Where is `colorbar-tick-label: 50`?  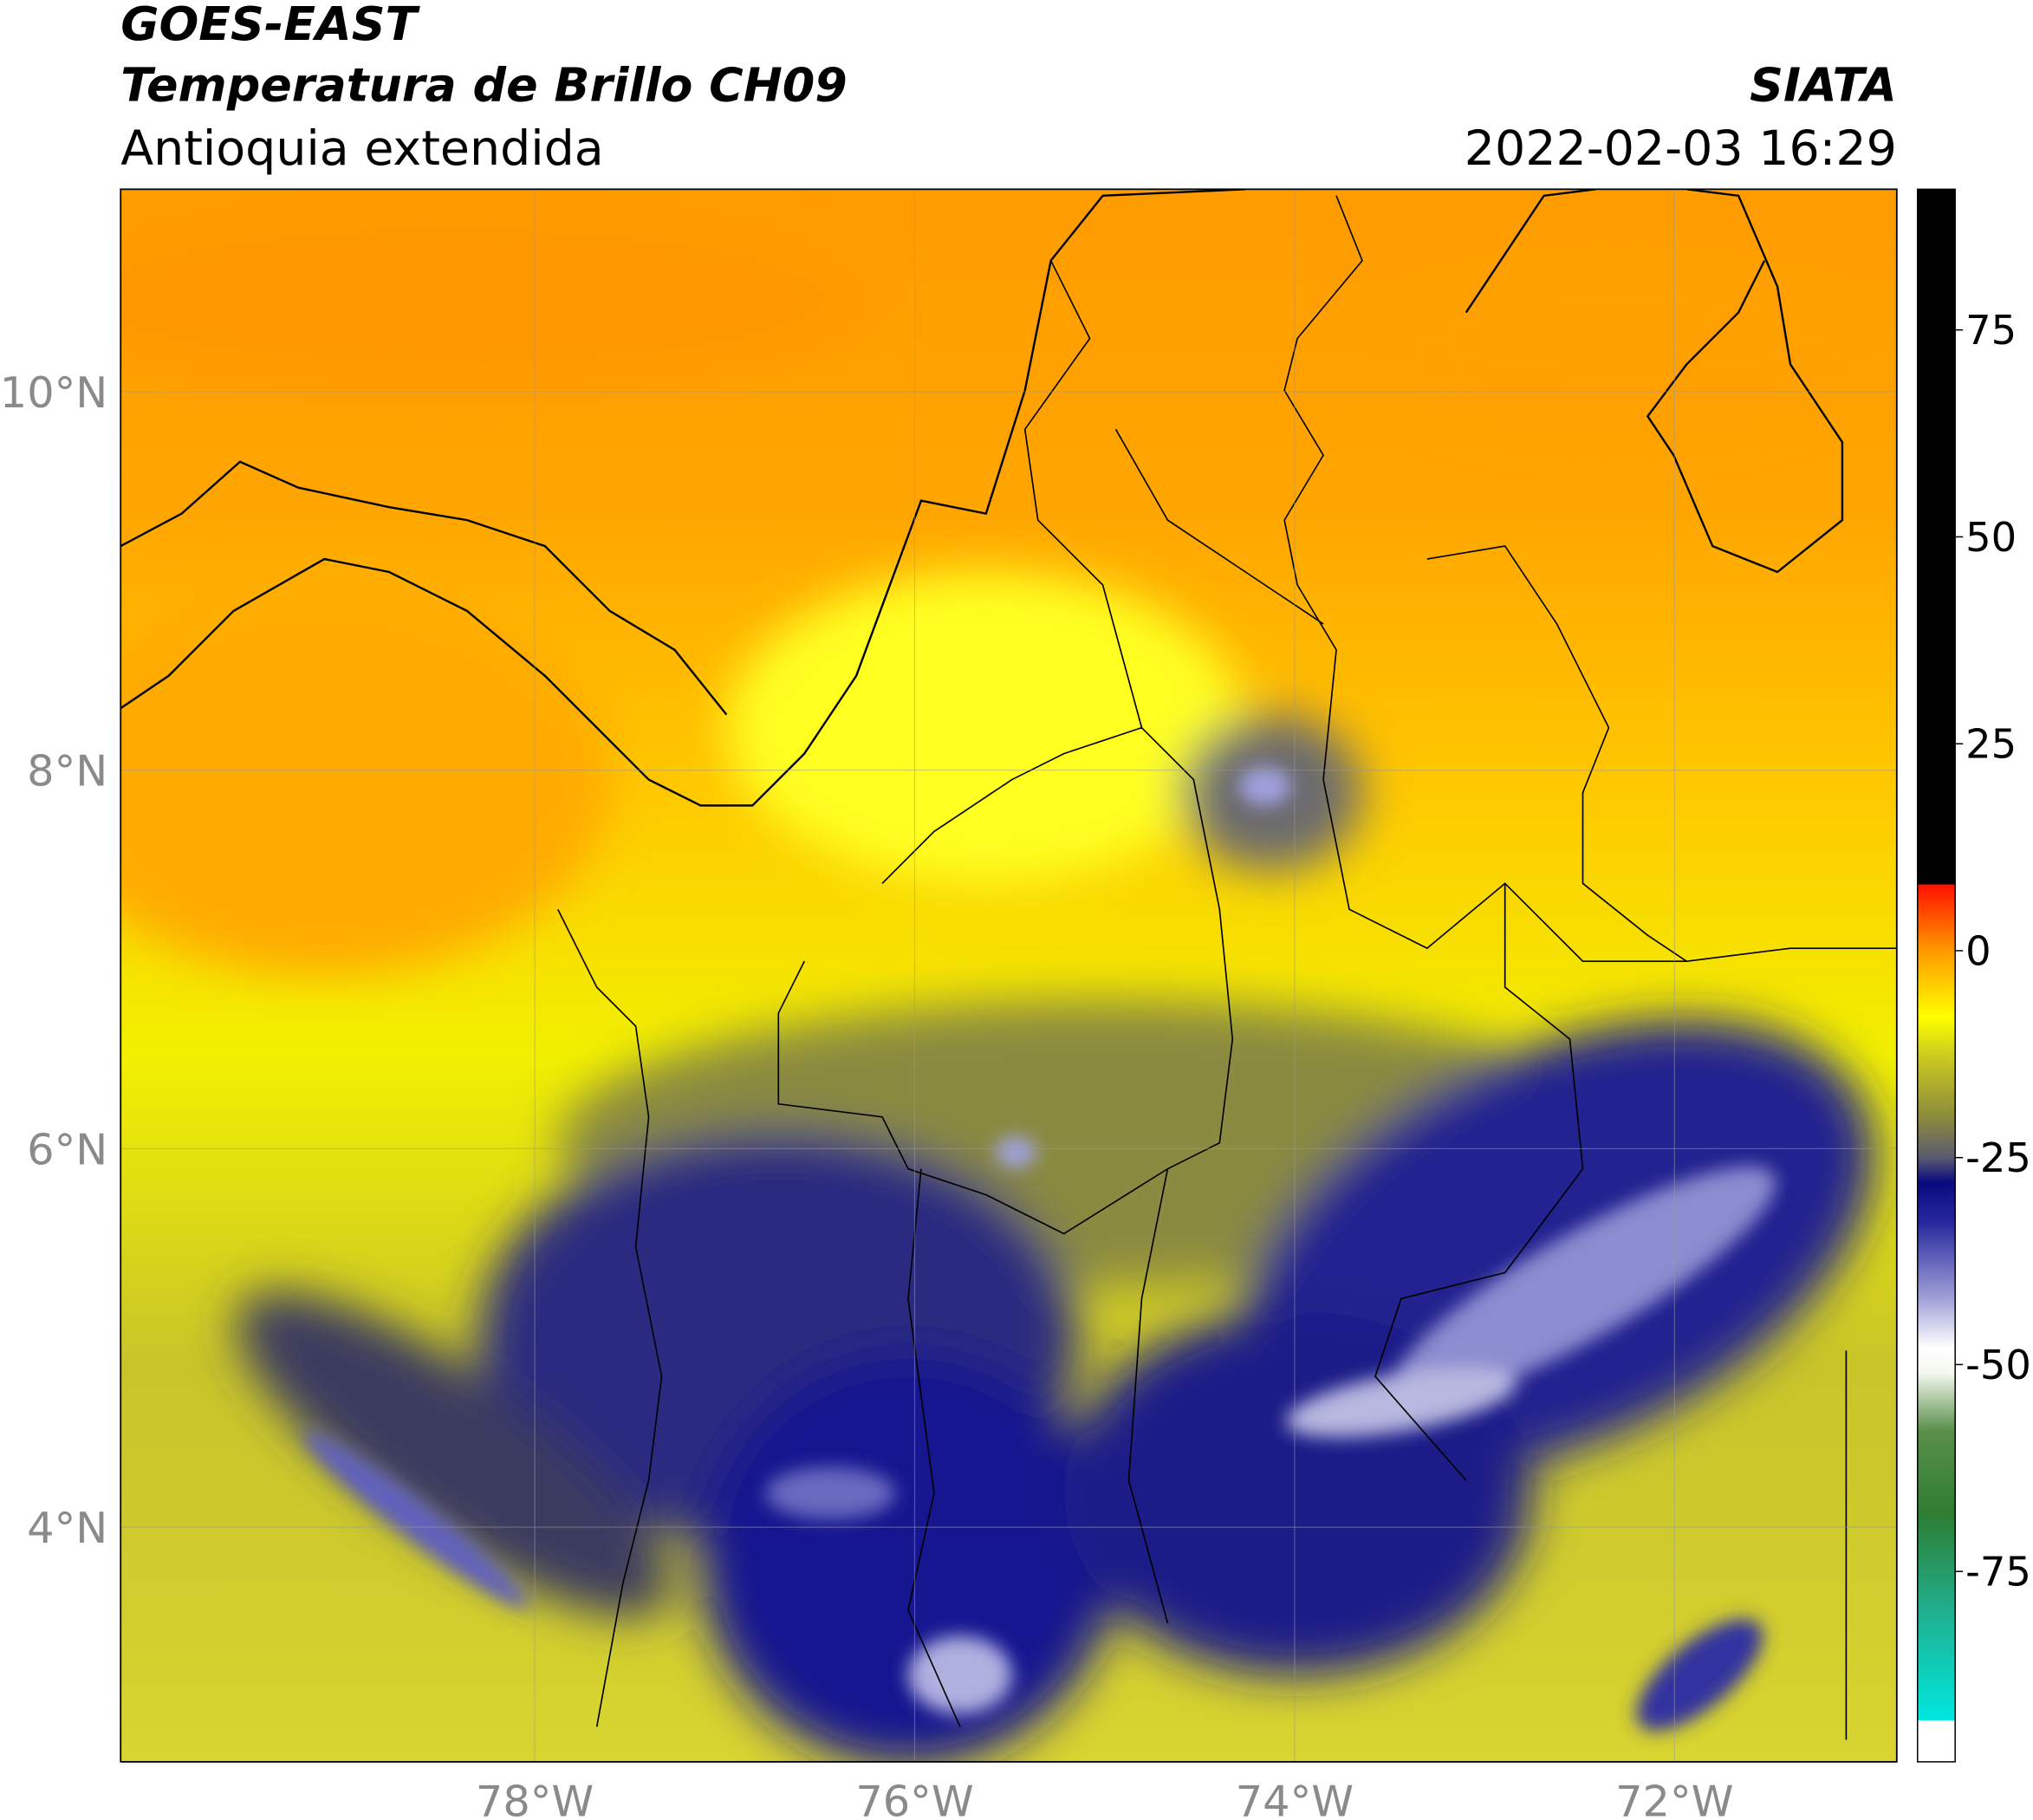
colorbar-tick-label: 50 is located at coordinates (1991, 537).